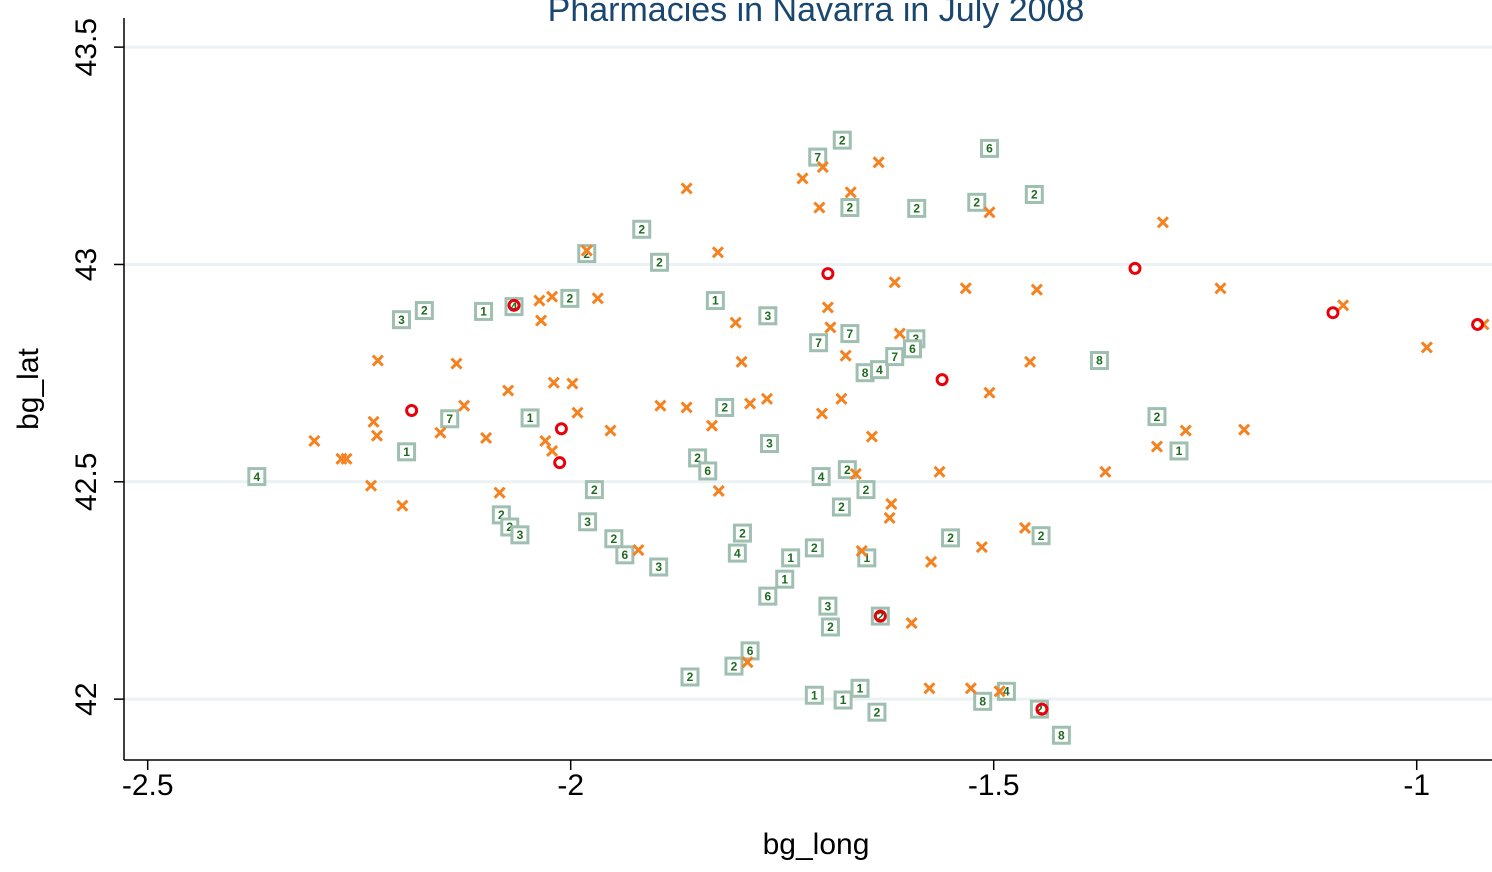 This screenshot has height=872, width=1492. I want to click on y-tick-label: 42.5, so click(86, 482).